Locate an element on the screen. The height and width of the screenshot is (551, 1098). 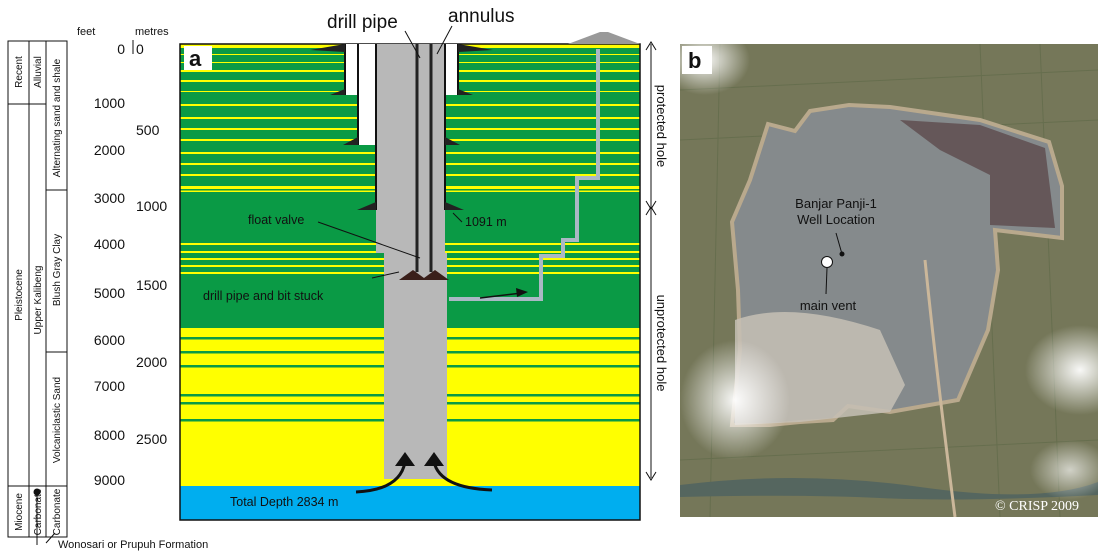
protected-hole-label: protected hole is located at coordinates (661, 126).